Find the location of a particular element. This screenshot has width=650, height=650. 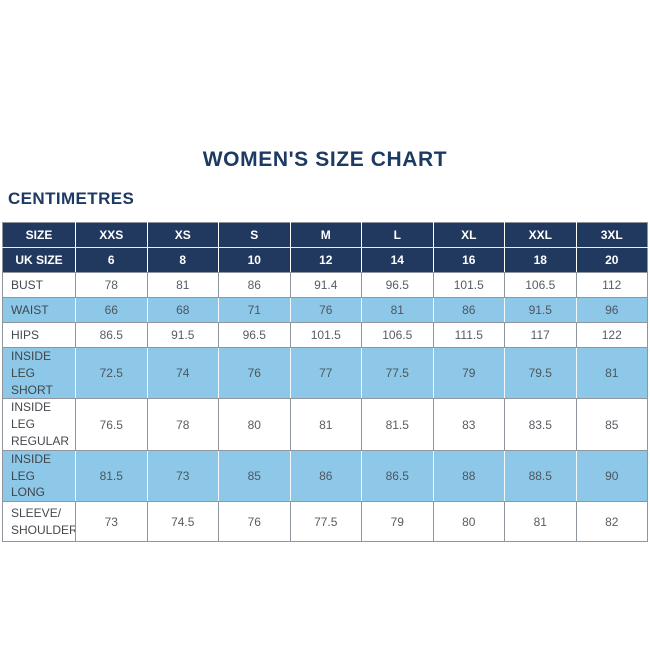

cell: 66 is located at coordinates (111, 310).